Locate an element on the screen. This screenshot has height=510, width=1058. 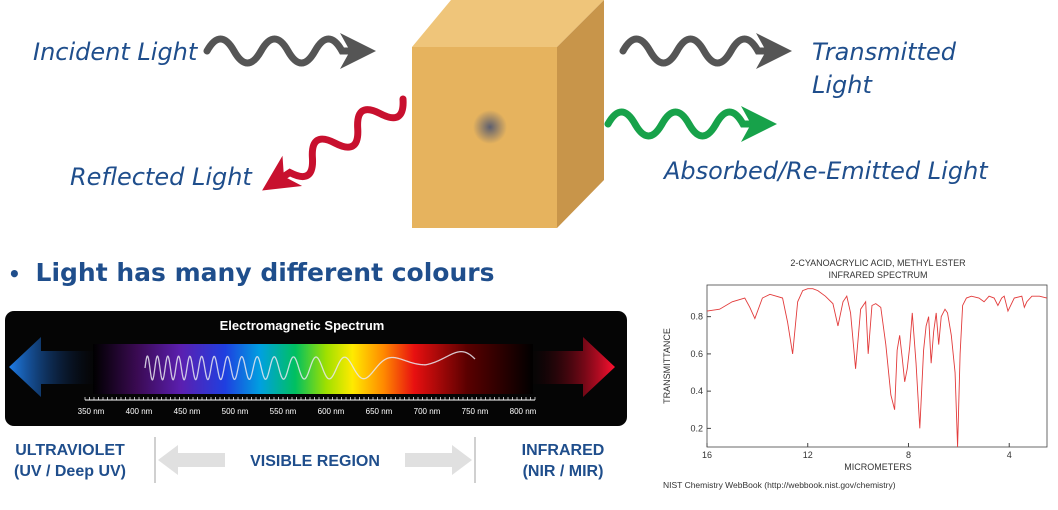
ir-chart-title-line2: INFRARED SPECTRUM is located at coordinates (877, 275).